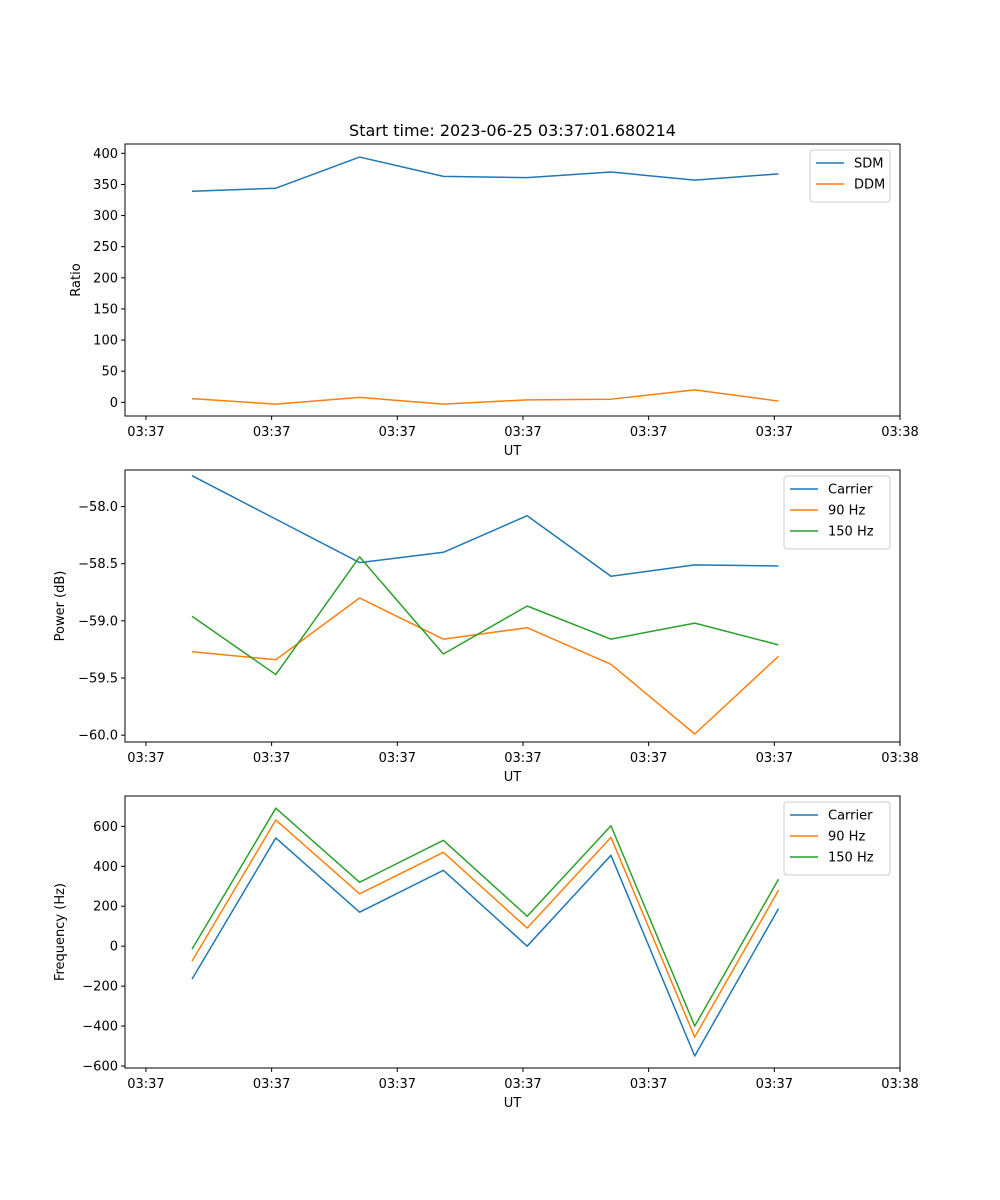 This screenshot has height=1200, width=1000. Describe the element at coordinates (60, 606) in the screenshot. I see `y-axis-label: Power (dB)` at that location.